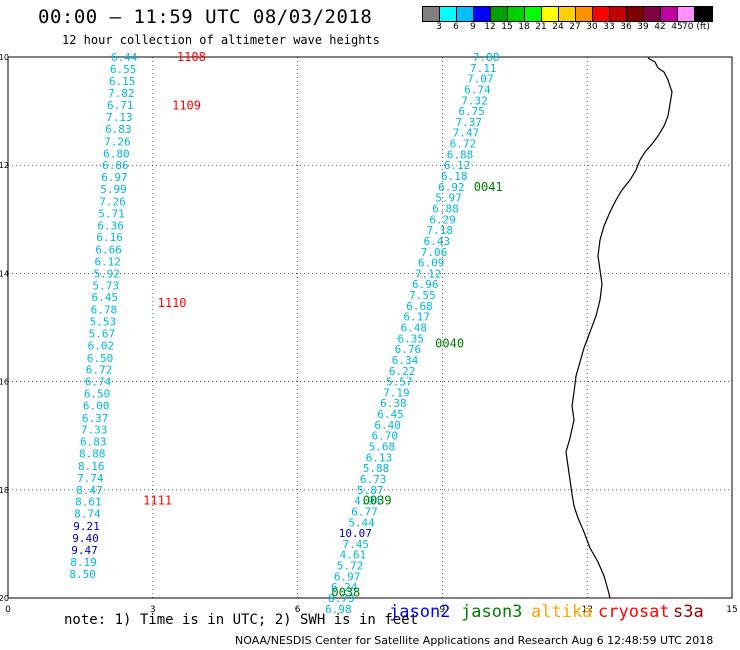 Image resolution: width=740 pixels, height=650 pixels. Describe the element at coordinates (353, 555) in the screenshot. I see `swh-value-jason3: 4.61` at that location.